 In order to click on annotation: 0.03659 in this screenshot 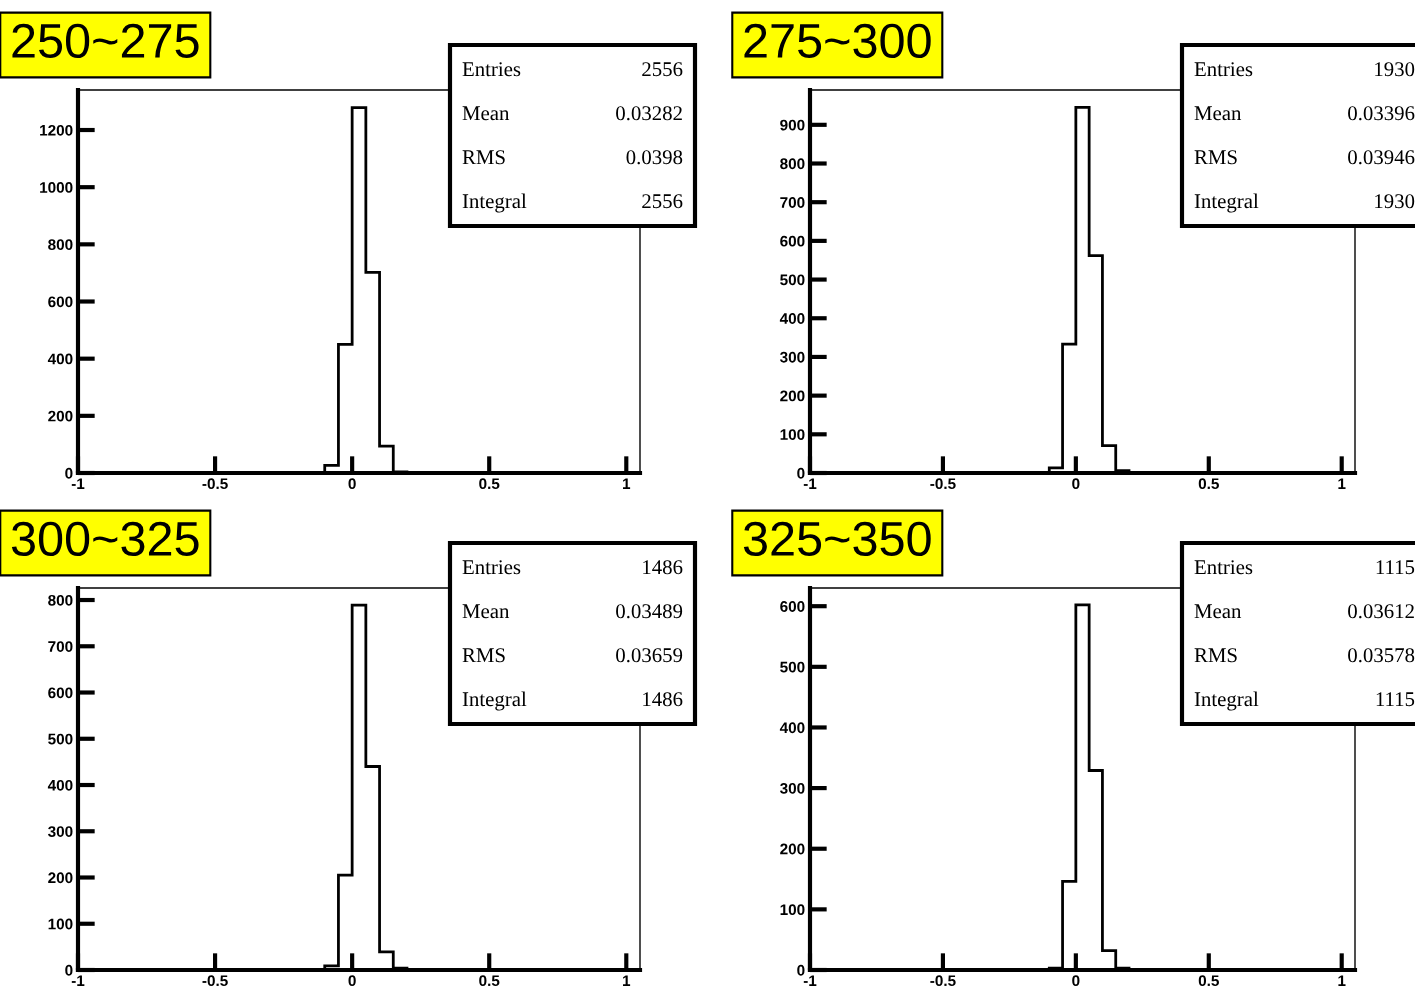, I will do `click(649, 655)`.